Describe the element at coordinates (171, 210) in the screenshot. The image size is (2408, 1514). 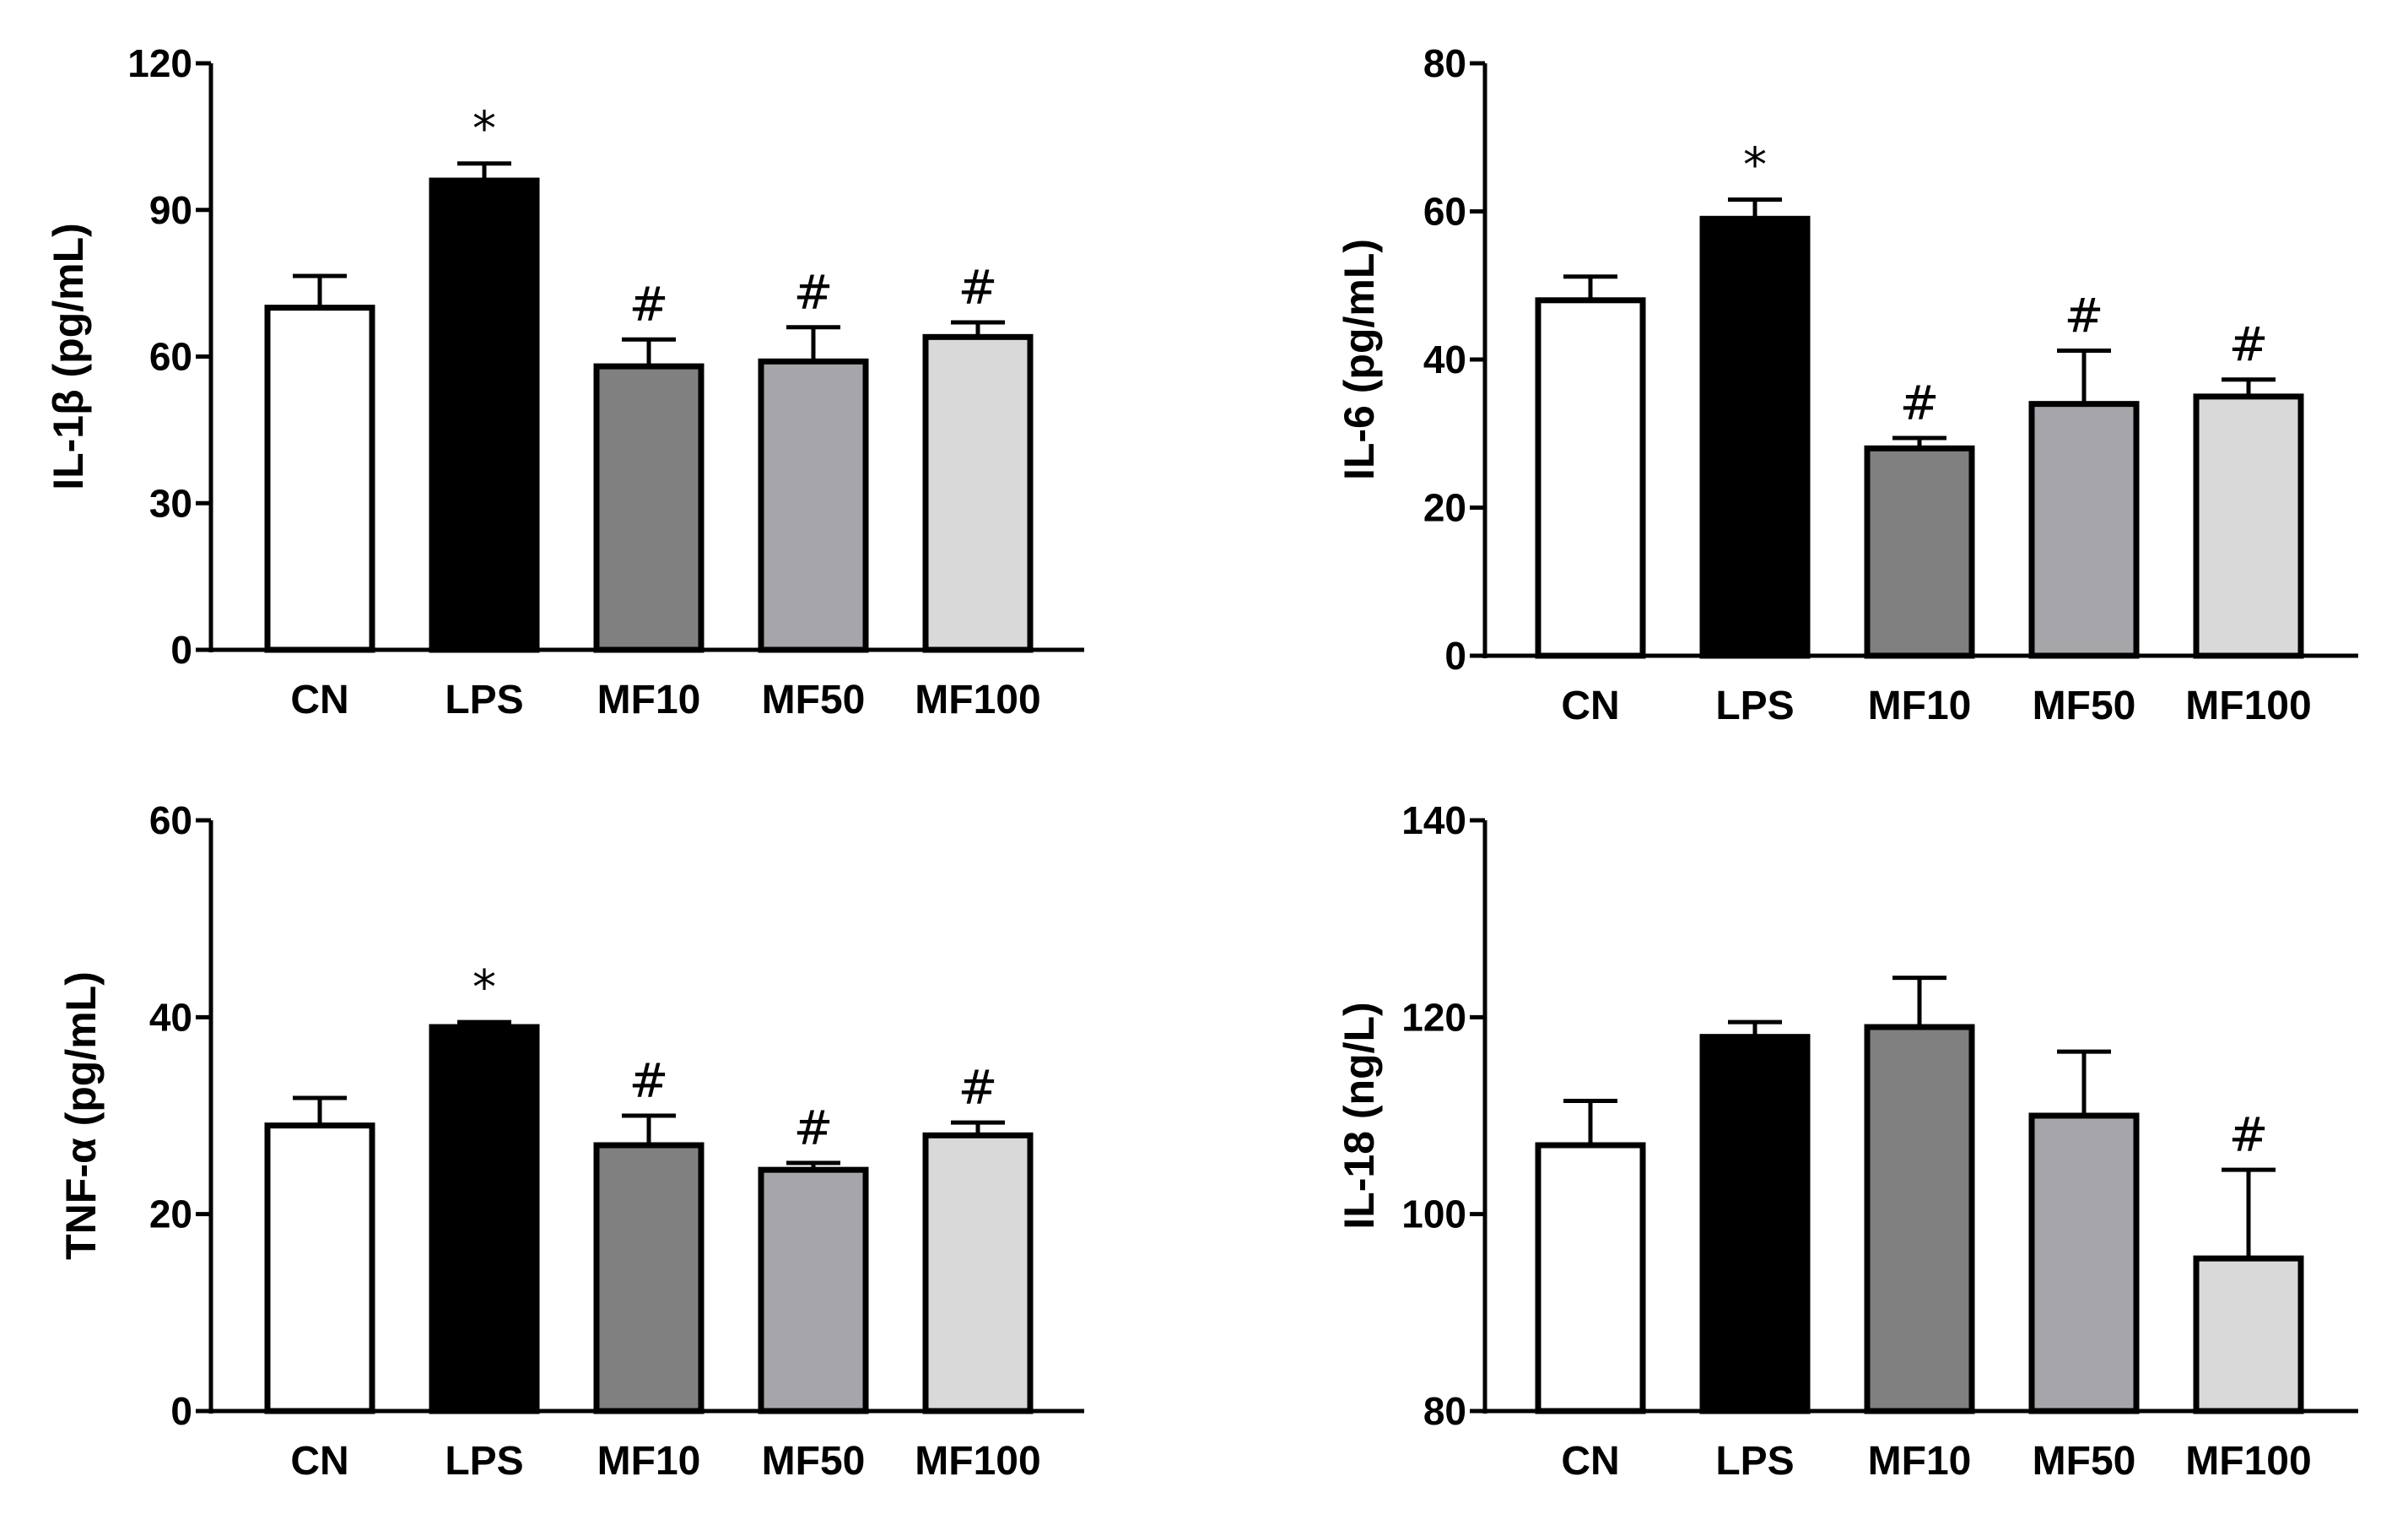
I see `y-tick-label: 90` at that location.